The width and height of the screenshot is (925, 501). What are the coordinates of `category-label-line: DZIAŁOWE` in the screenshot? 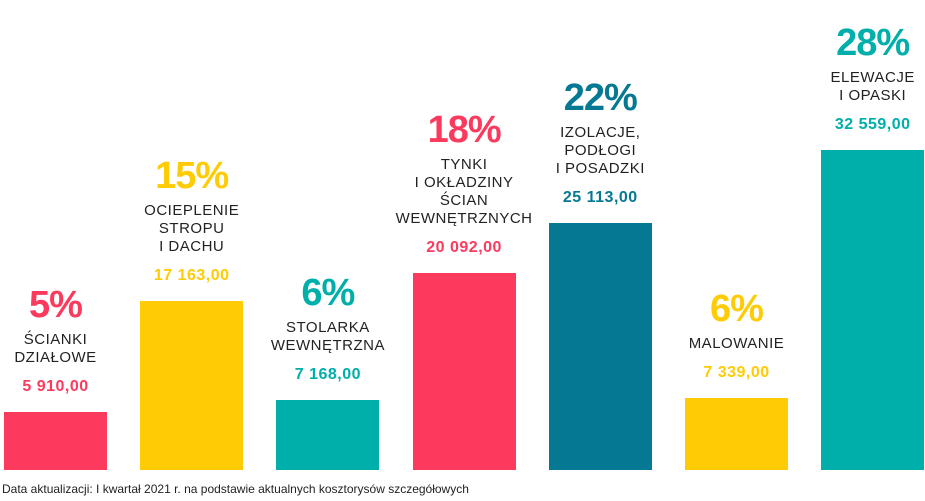 It's located at (55, 357).